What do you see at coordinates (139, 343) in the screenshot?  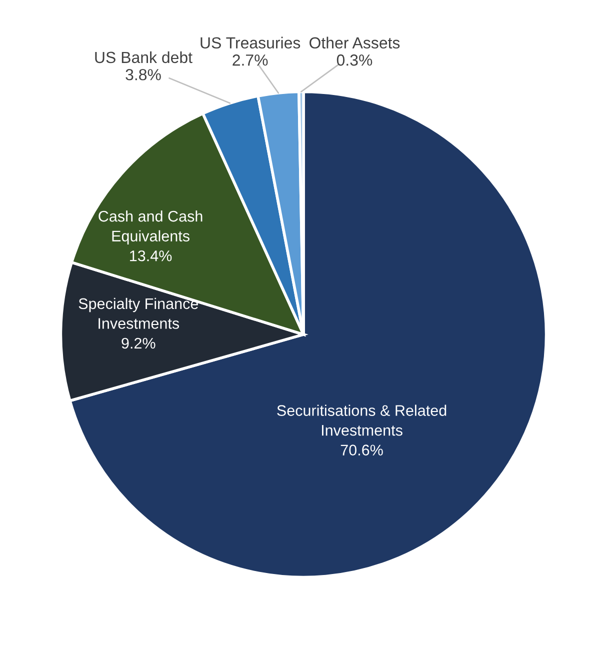 I see `data-label: 9.2%` at bounding box center [139, 343].